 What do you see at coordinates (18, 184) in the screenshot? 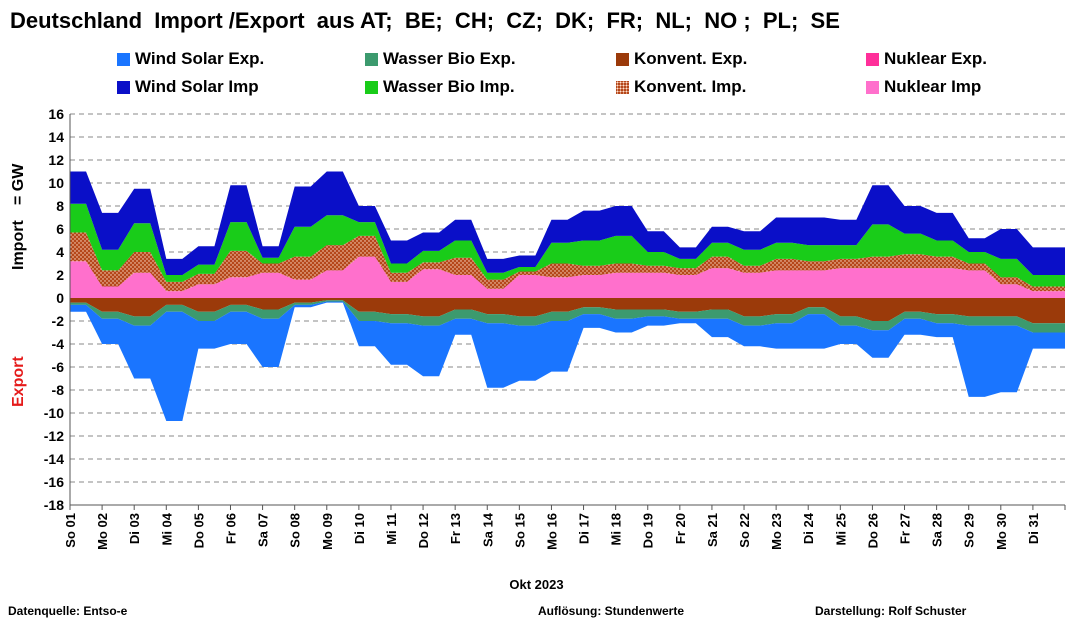
I see `y-label-unit: = GW` at bounding box center [18, 184].